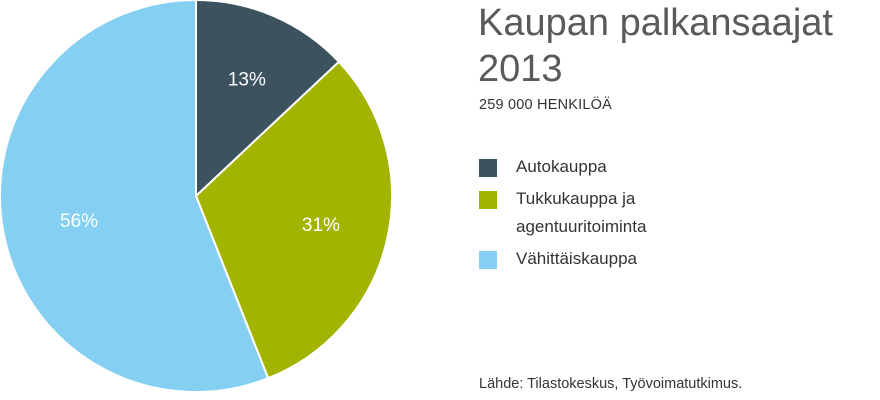 Image resolution: width=880 pixels, height=400 pixels. I want to click on legend-item-autokauppa: Autokauppa, so click(597, 168).